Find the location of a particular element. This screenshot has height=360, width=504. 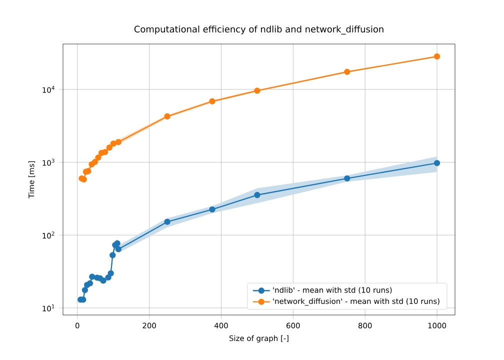

chart-title: Computational efficiency of ndlib and network_diffusion is located at coordinates (259, 30).